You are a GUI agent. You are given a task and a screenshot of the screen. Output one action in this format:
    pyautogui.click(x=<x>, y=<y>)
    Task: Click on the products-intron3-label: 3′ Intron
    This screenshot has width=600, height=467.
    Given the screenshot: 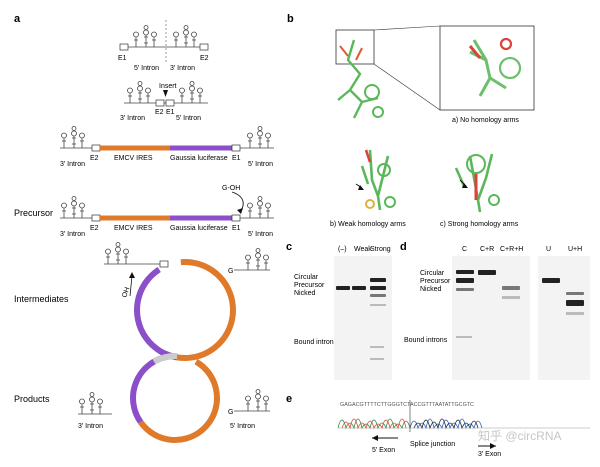 What is the action you would take?
    pyautogui.click(x=90, y=426)
    